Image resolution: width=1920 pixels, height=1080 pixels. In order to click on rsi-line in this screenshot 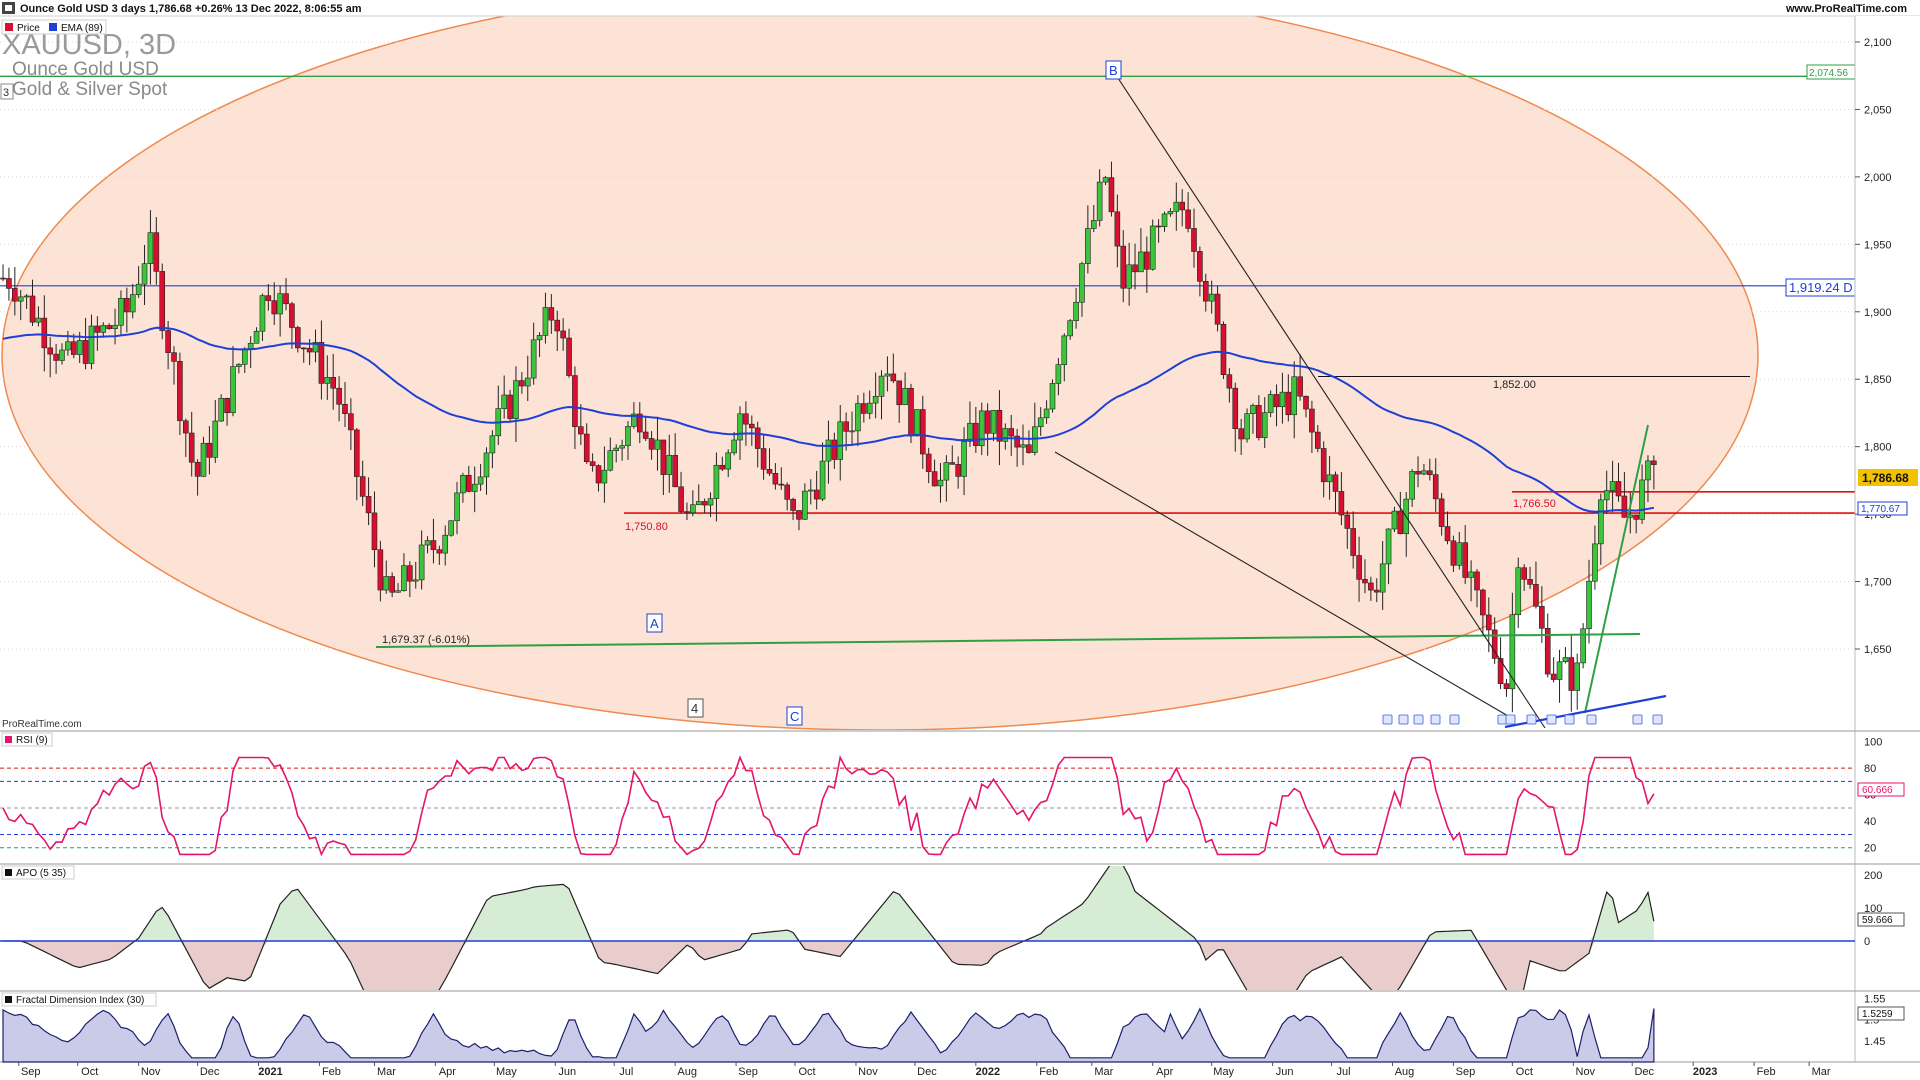, I will do `click(828, 806)`.